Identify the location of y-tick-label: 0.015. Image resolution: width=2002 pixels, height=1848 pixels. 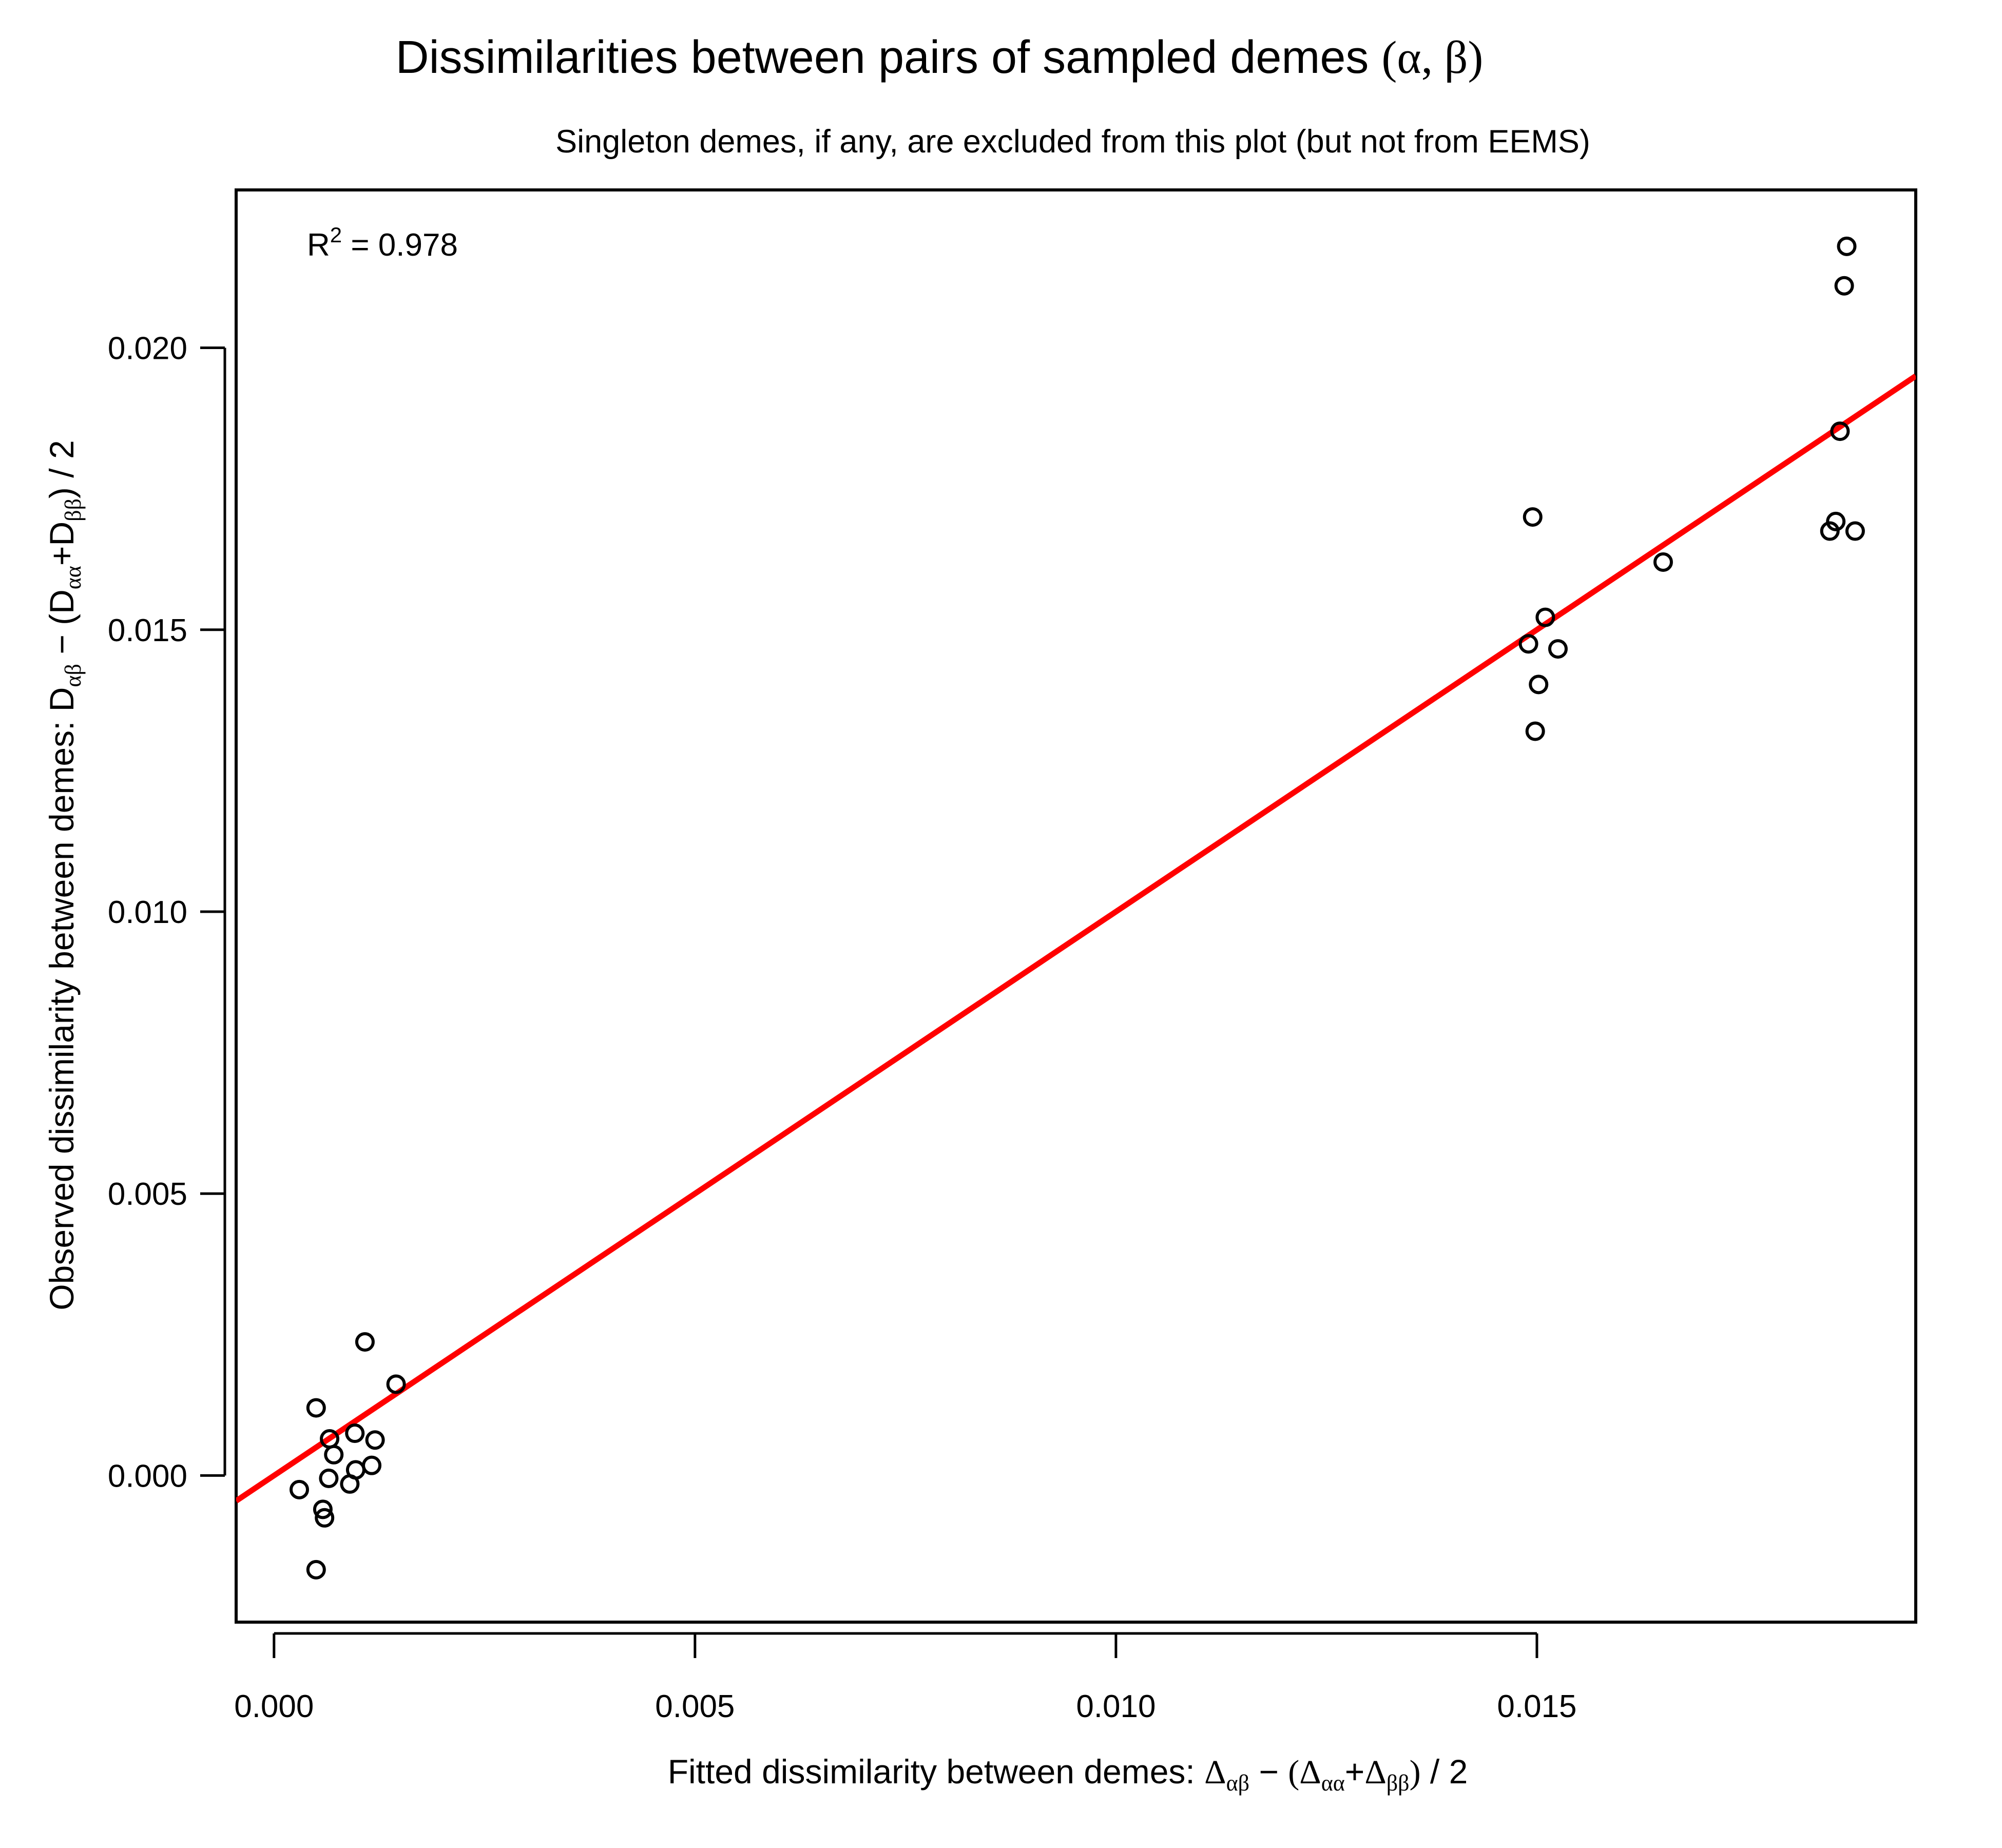
(147, 630).